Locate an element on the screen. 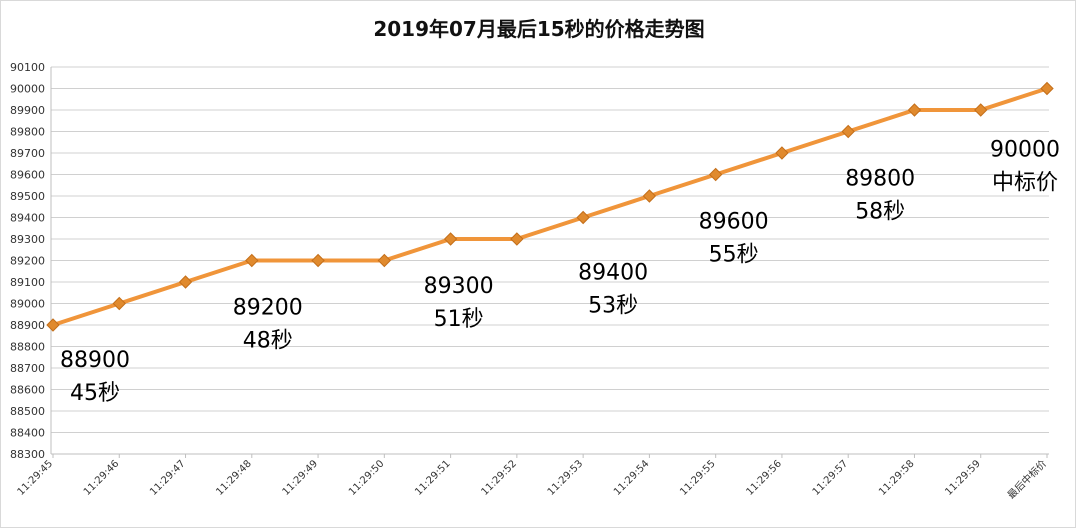  y-tick-label: 89200 is located at coordinates (27, 261).